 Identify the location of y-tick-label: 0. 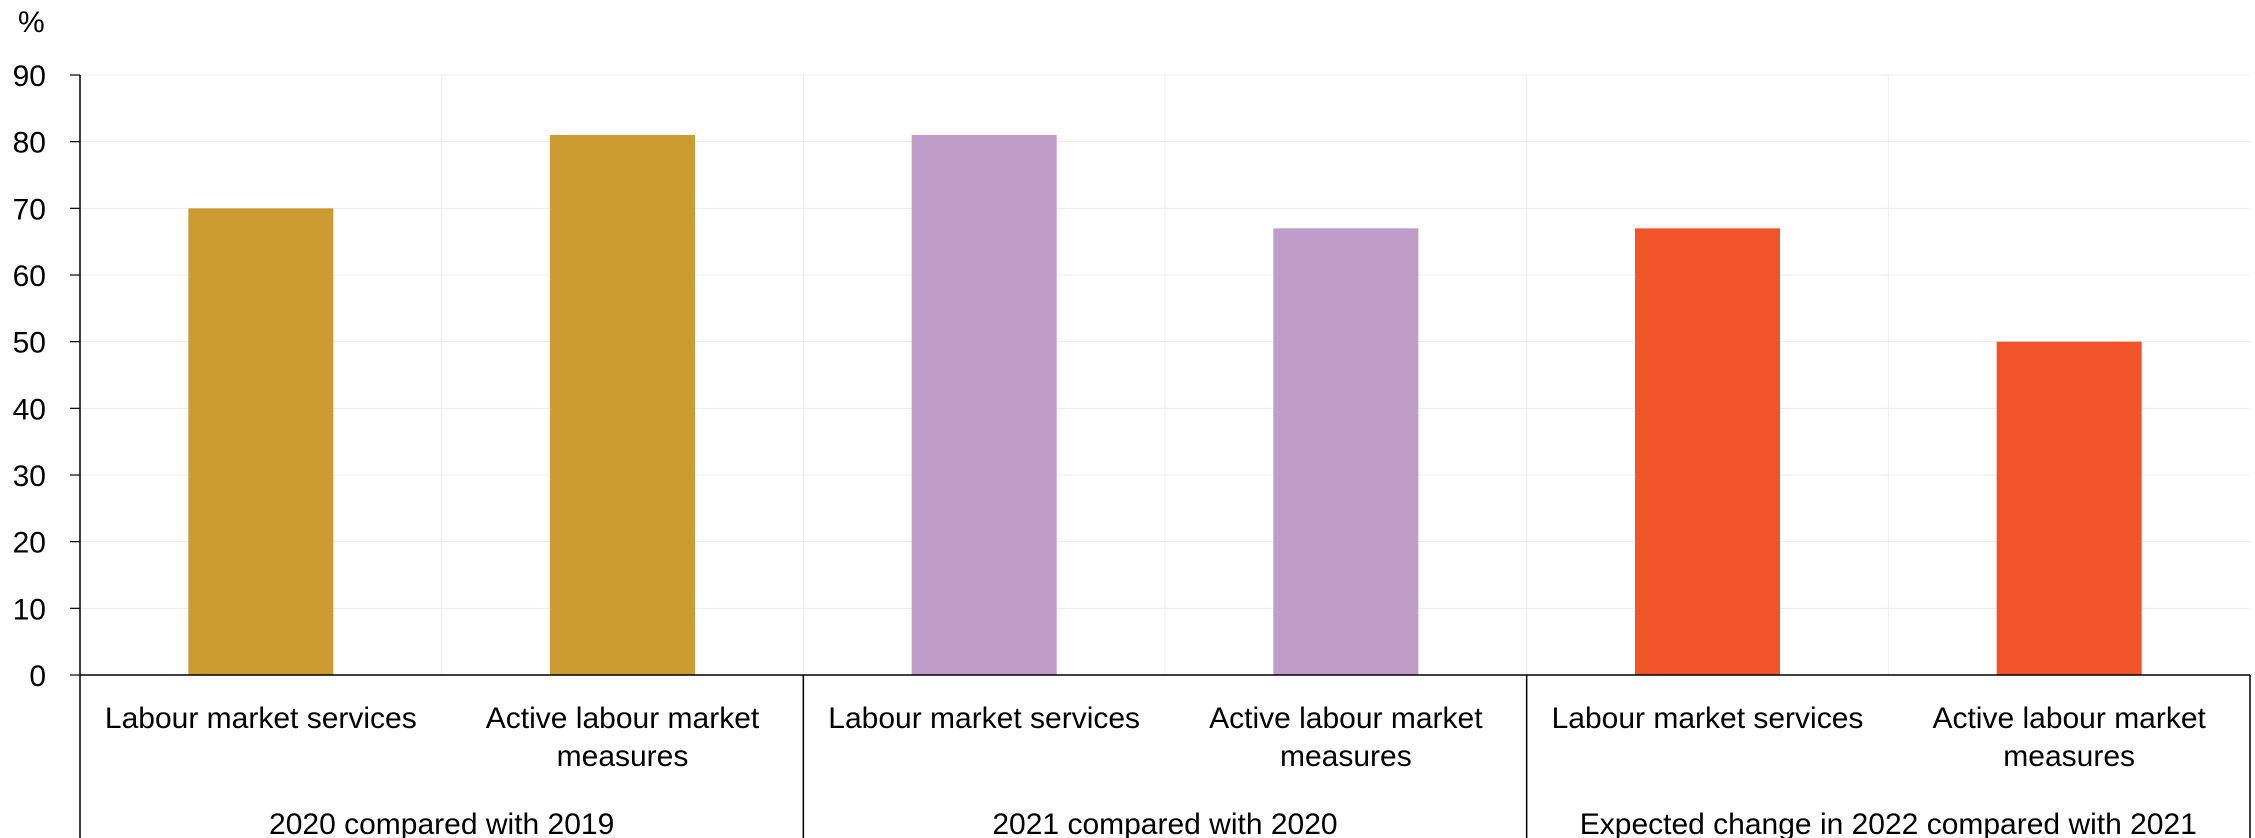
(37, 676).